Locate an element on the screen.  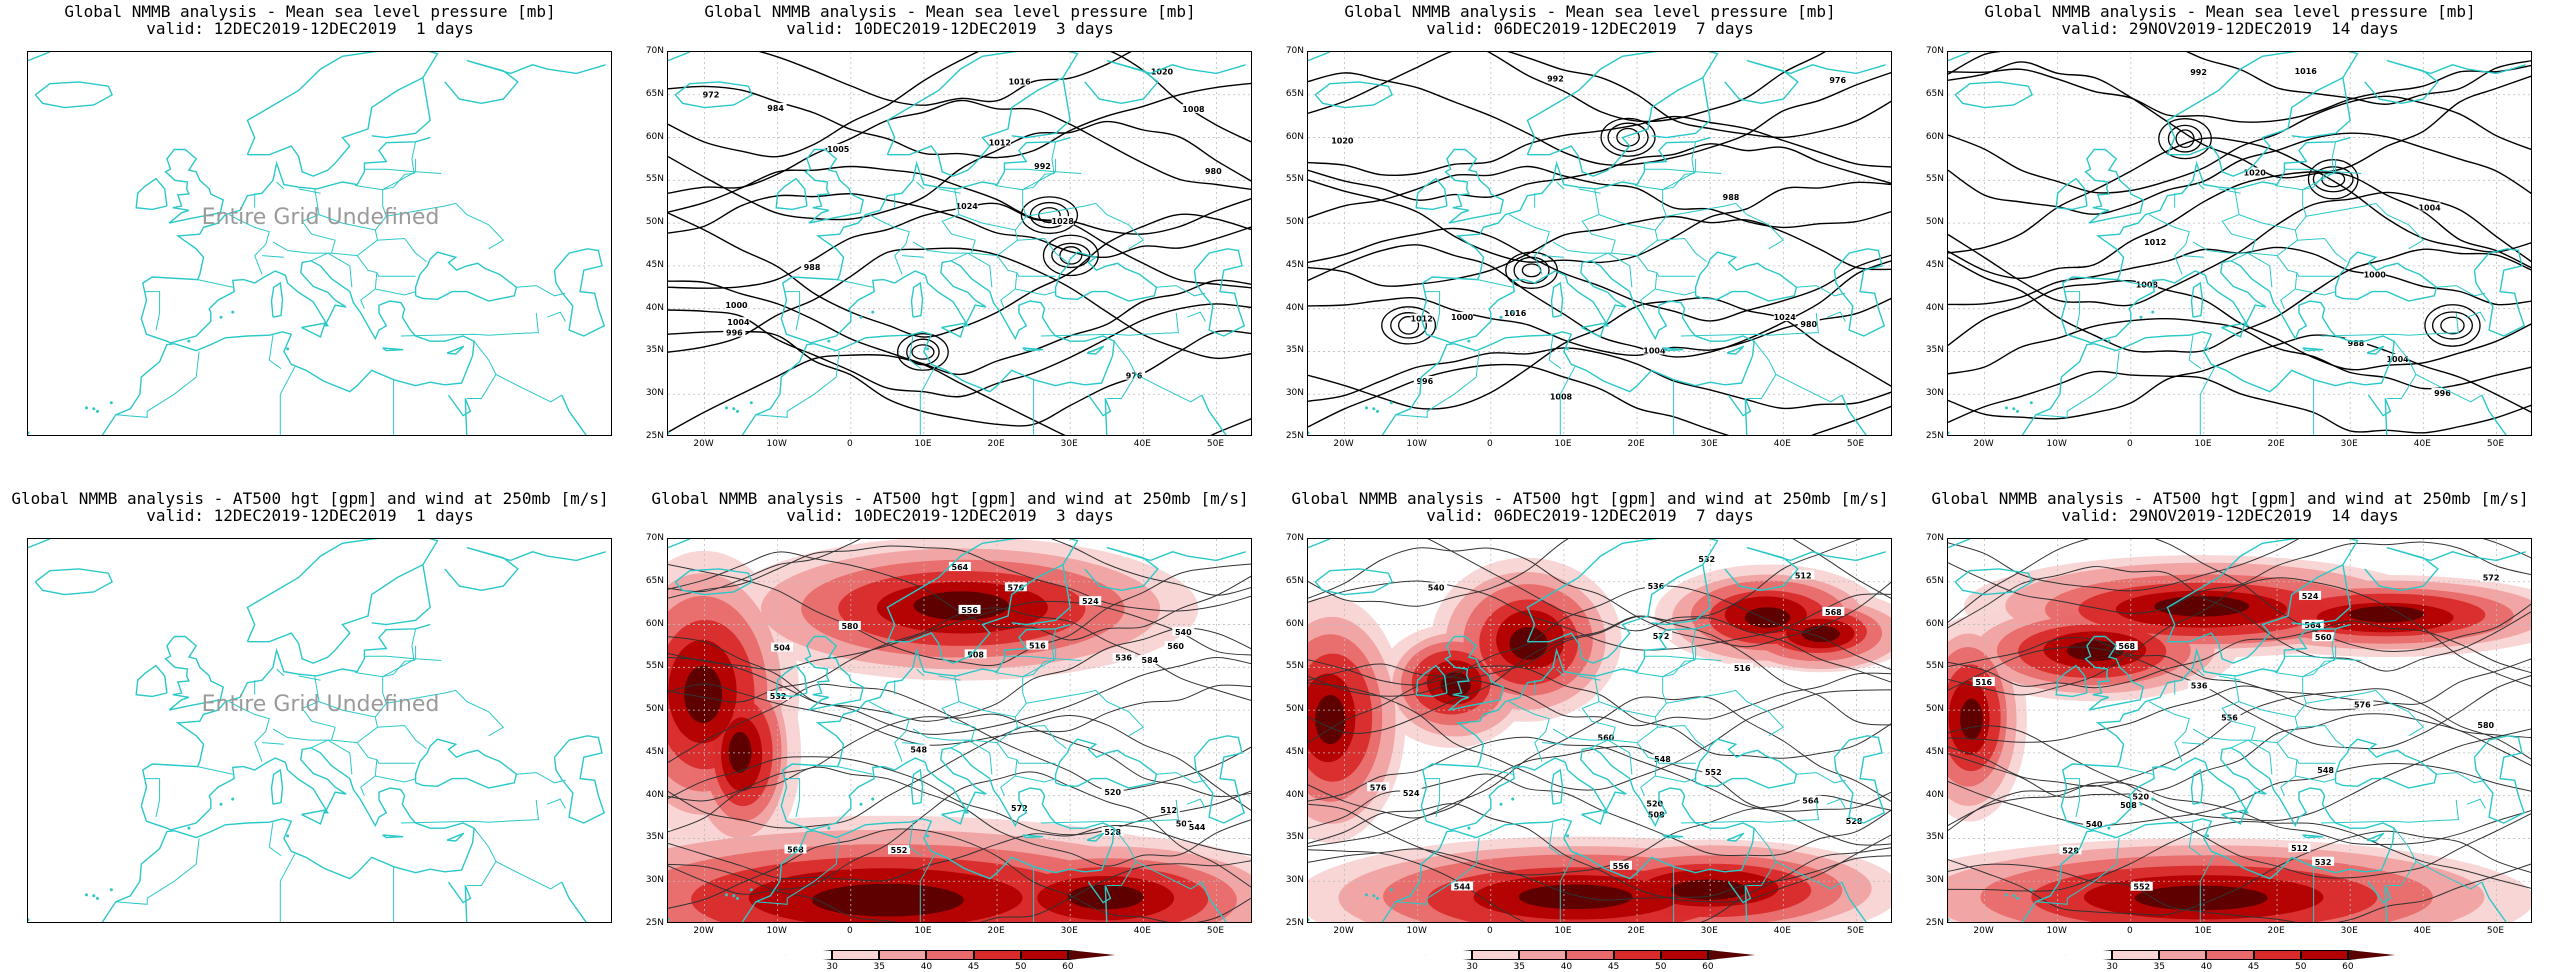
longitude-label: 20W is located at coordinates (703, 444).